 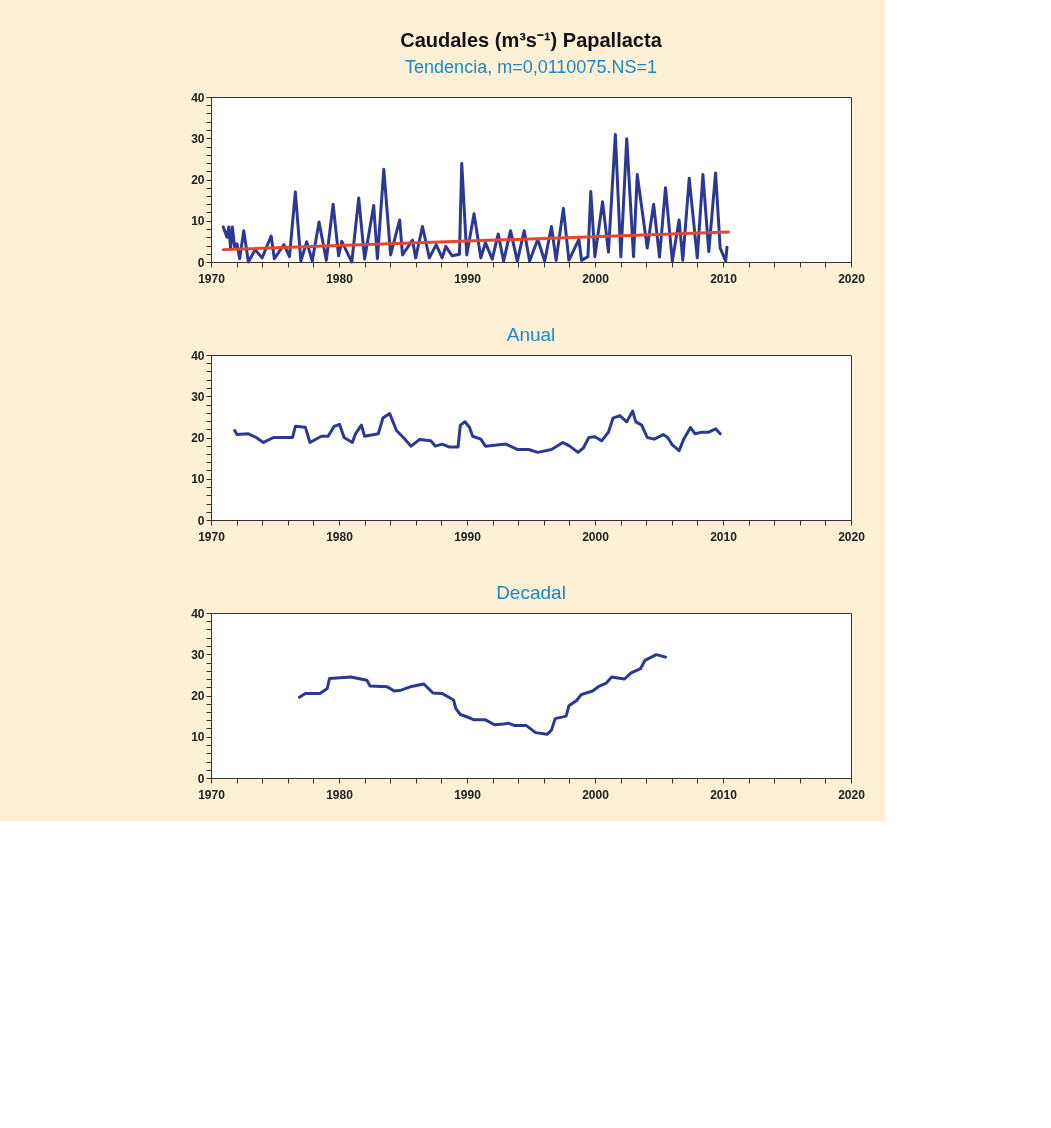 What do you see at coordinates (531, 592) in the screenshot?
I see `chart-title: Decadal` at bounding box center [531, 592].